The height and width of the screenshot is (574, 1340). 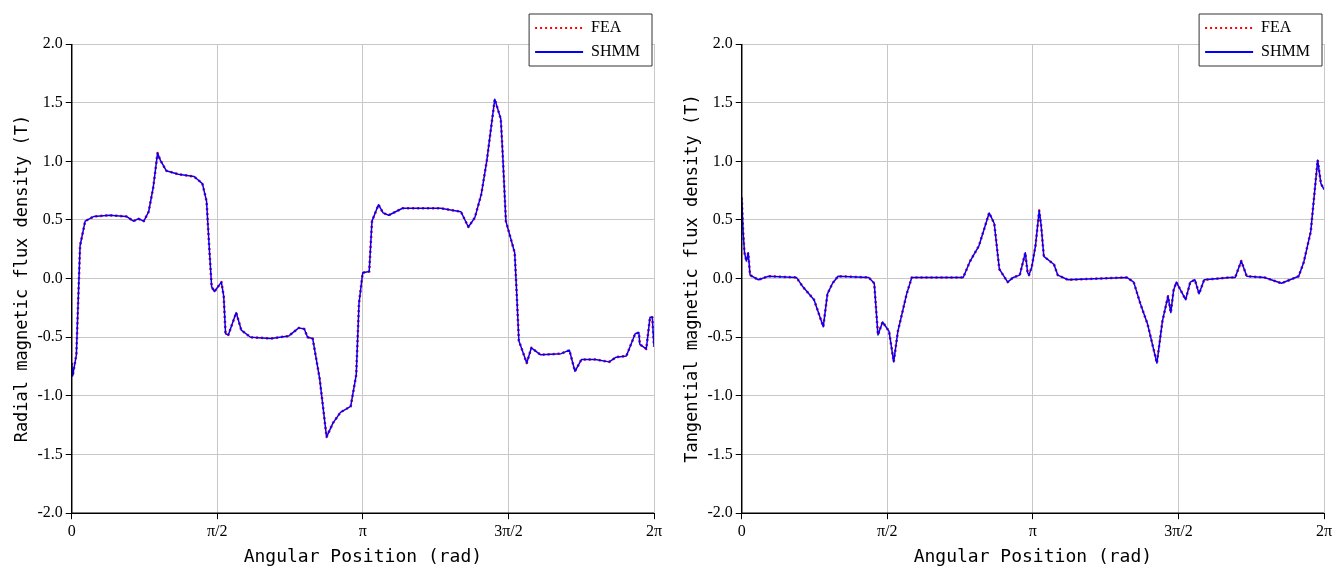 I want to click on y-axis-title: Tangential magnetic flux density (T), so click(x=690, y=278).